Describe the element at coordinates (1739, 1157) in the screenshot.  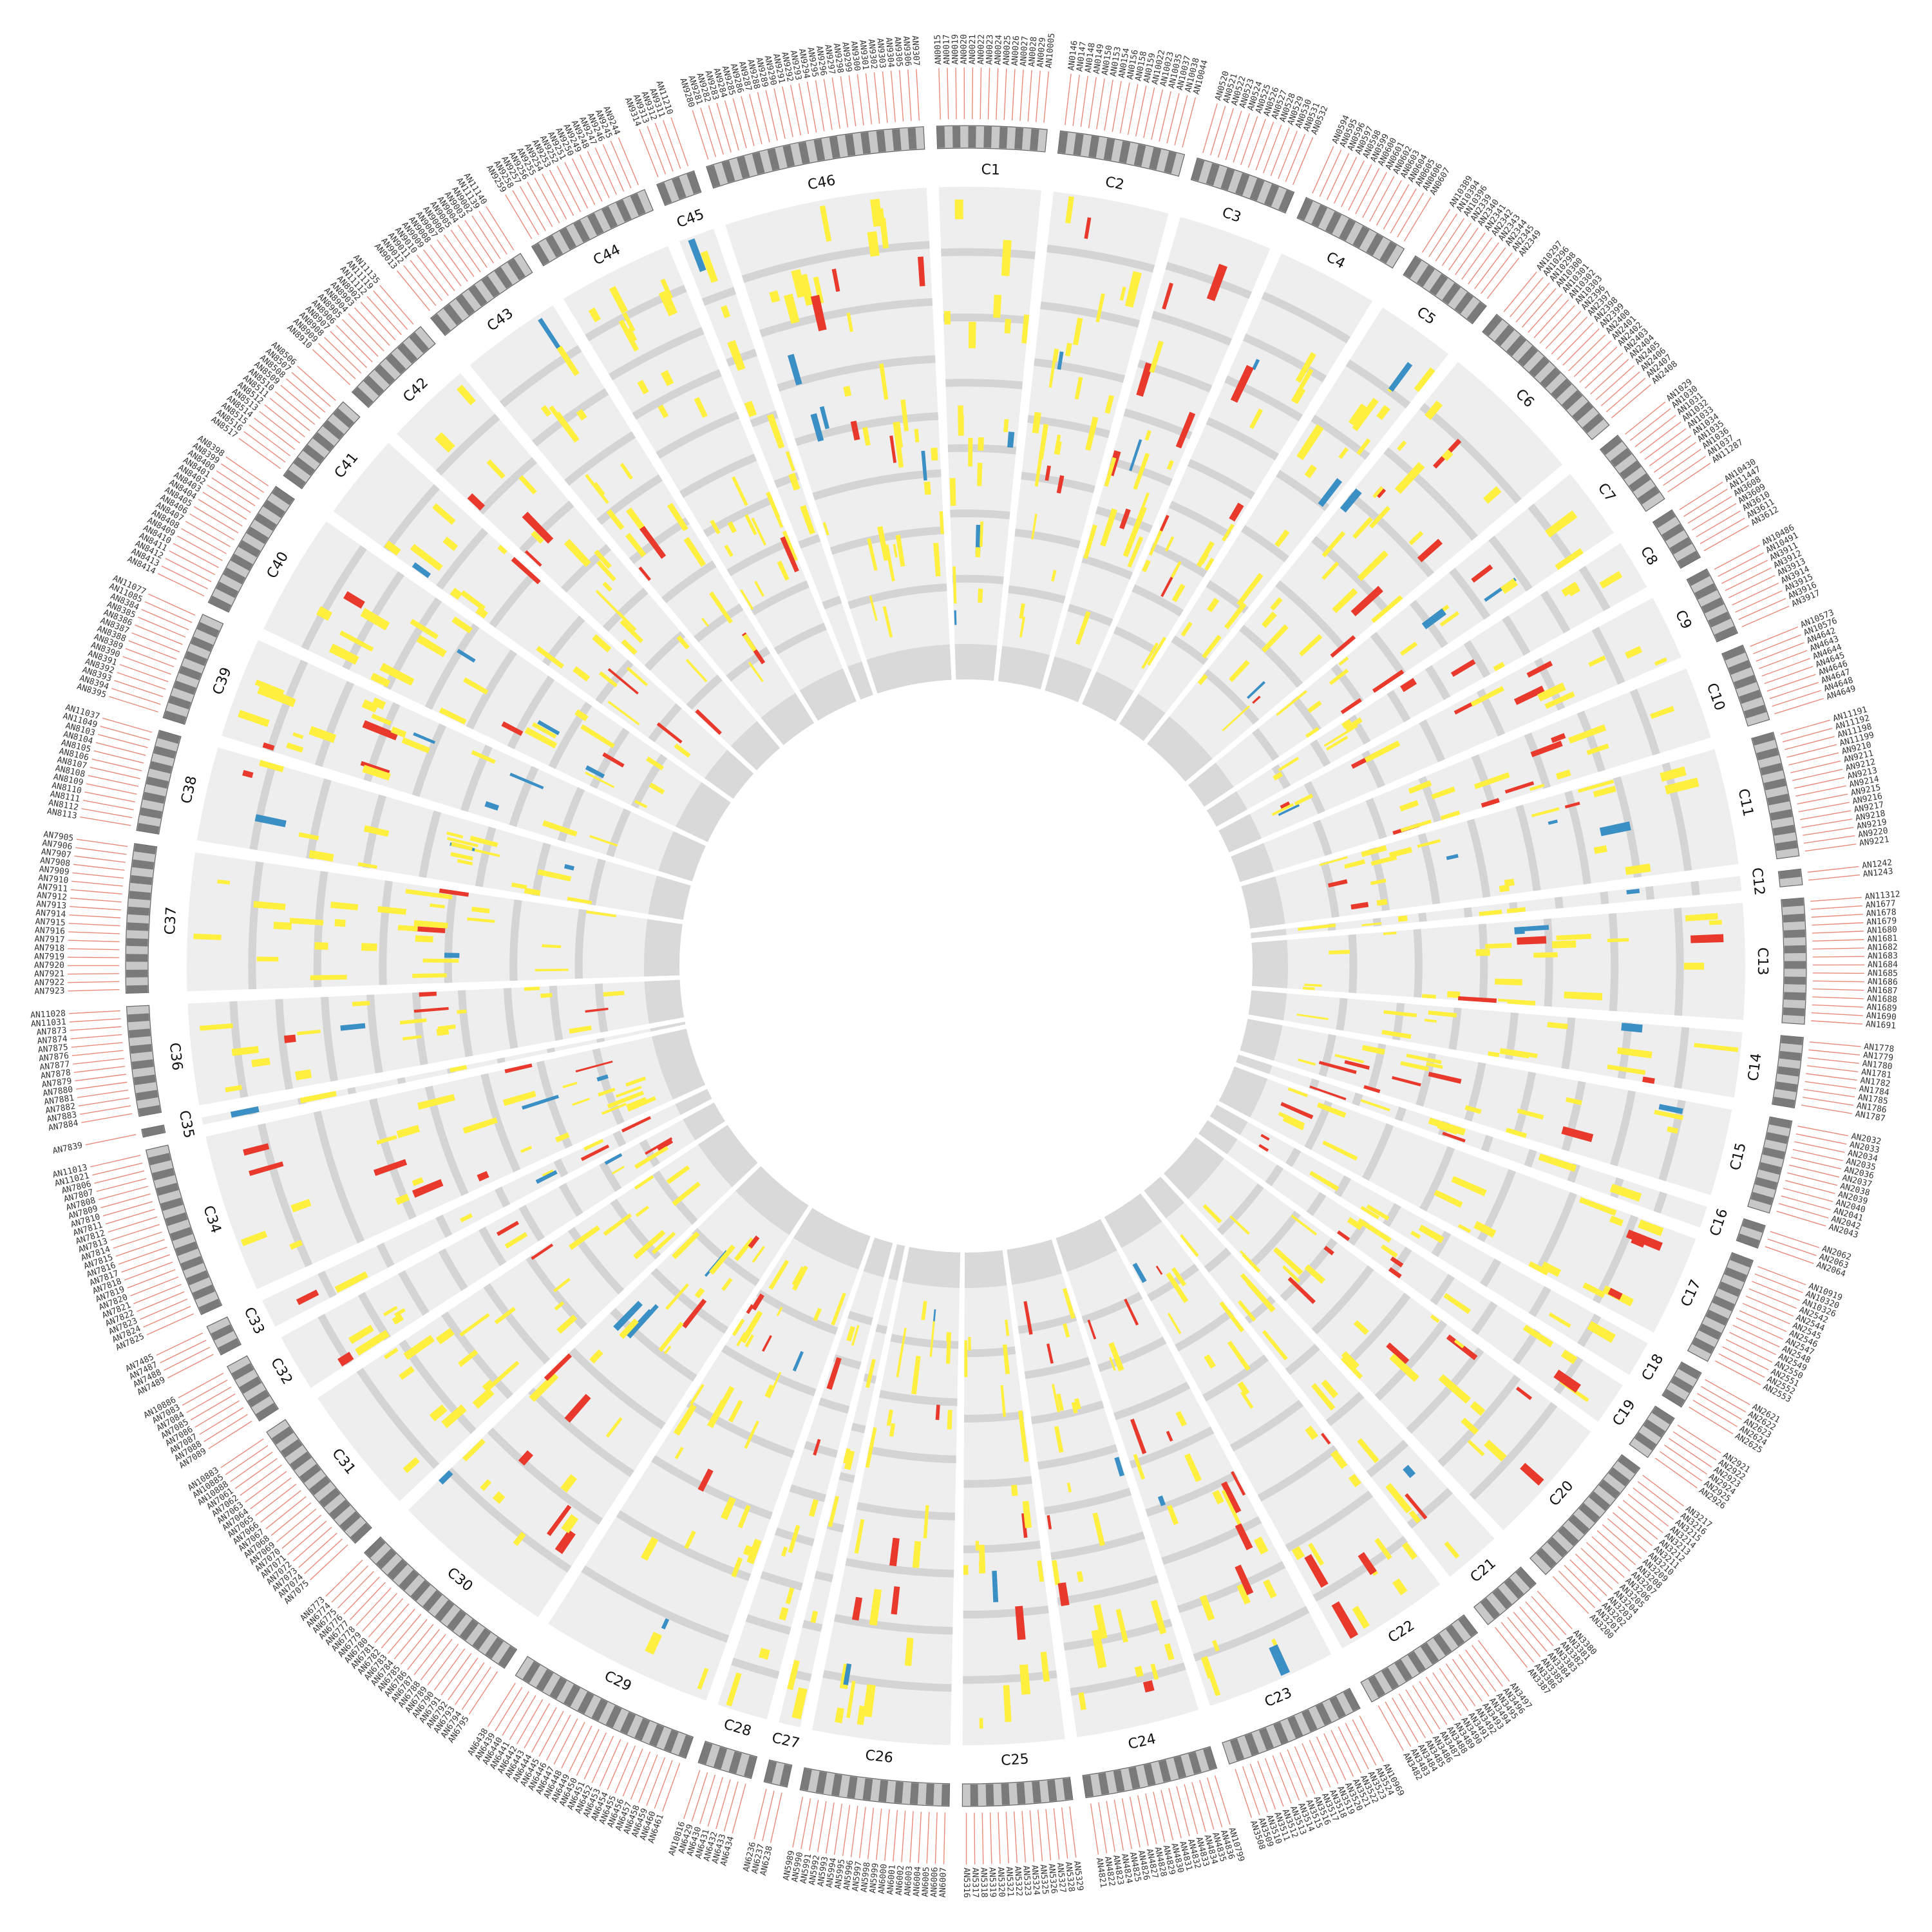
I see `cluster-label: C15` at that location.